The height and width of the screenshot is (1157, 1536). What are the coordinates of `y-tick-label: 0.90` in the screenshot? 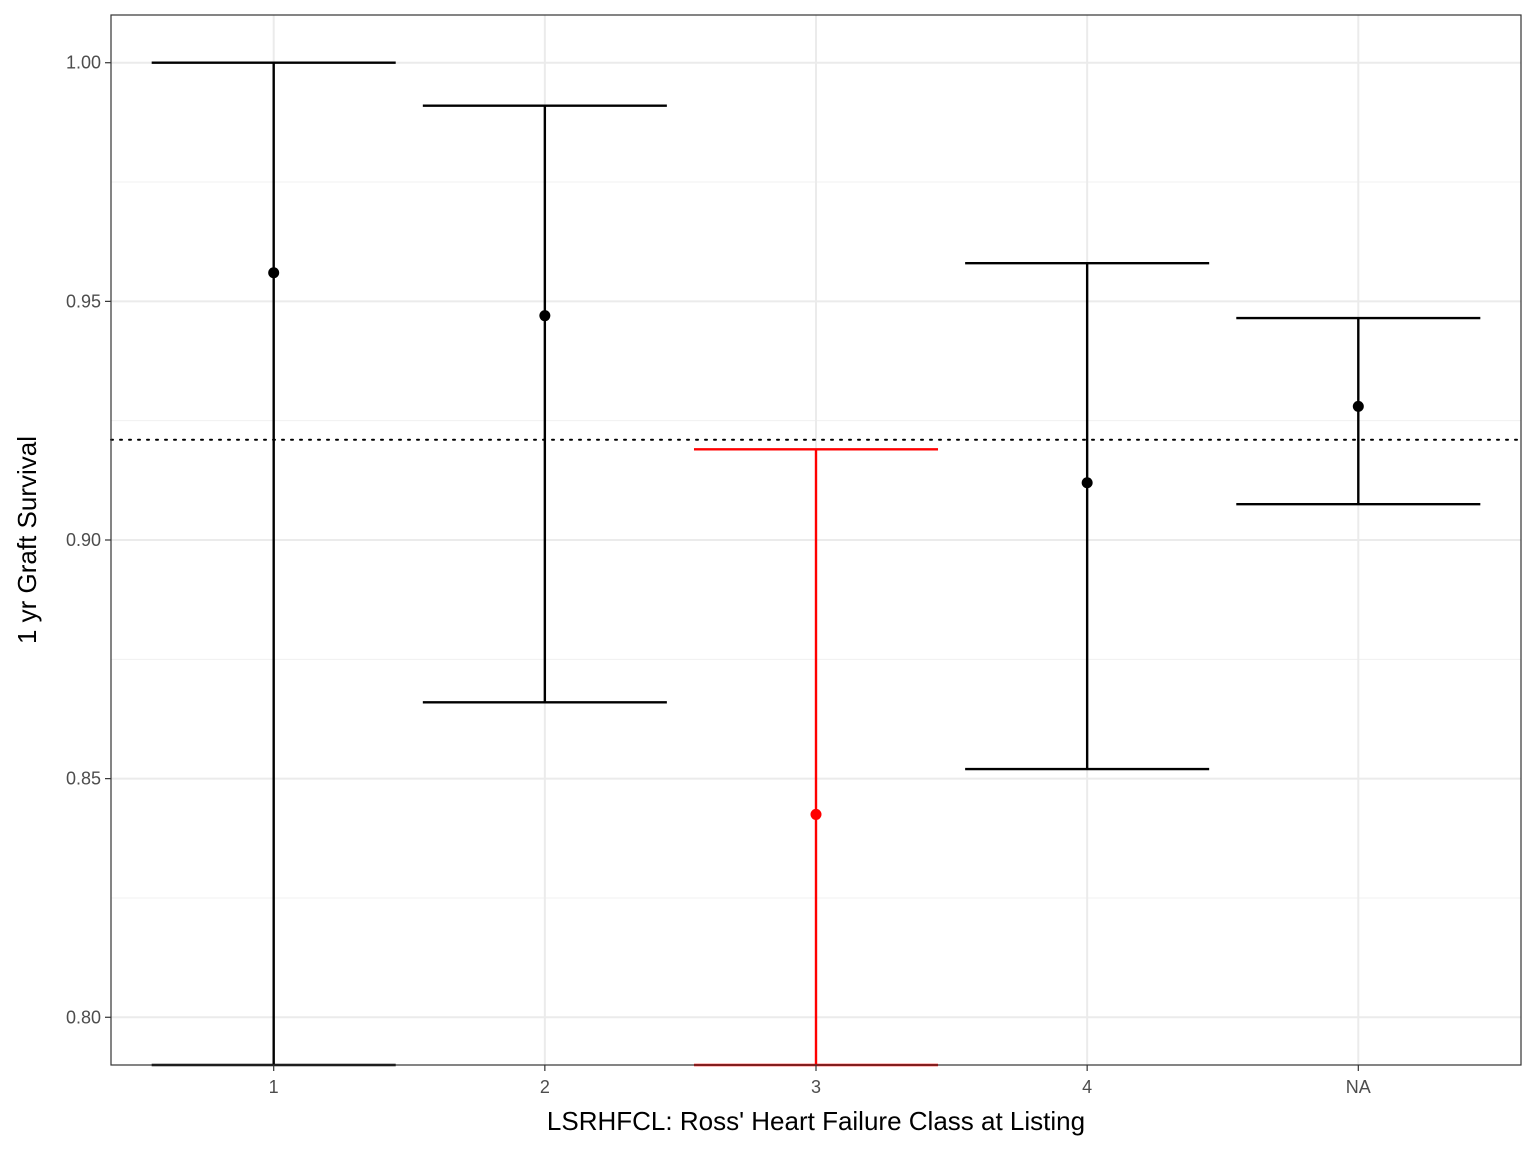 It's located at (83, 540).